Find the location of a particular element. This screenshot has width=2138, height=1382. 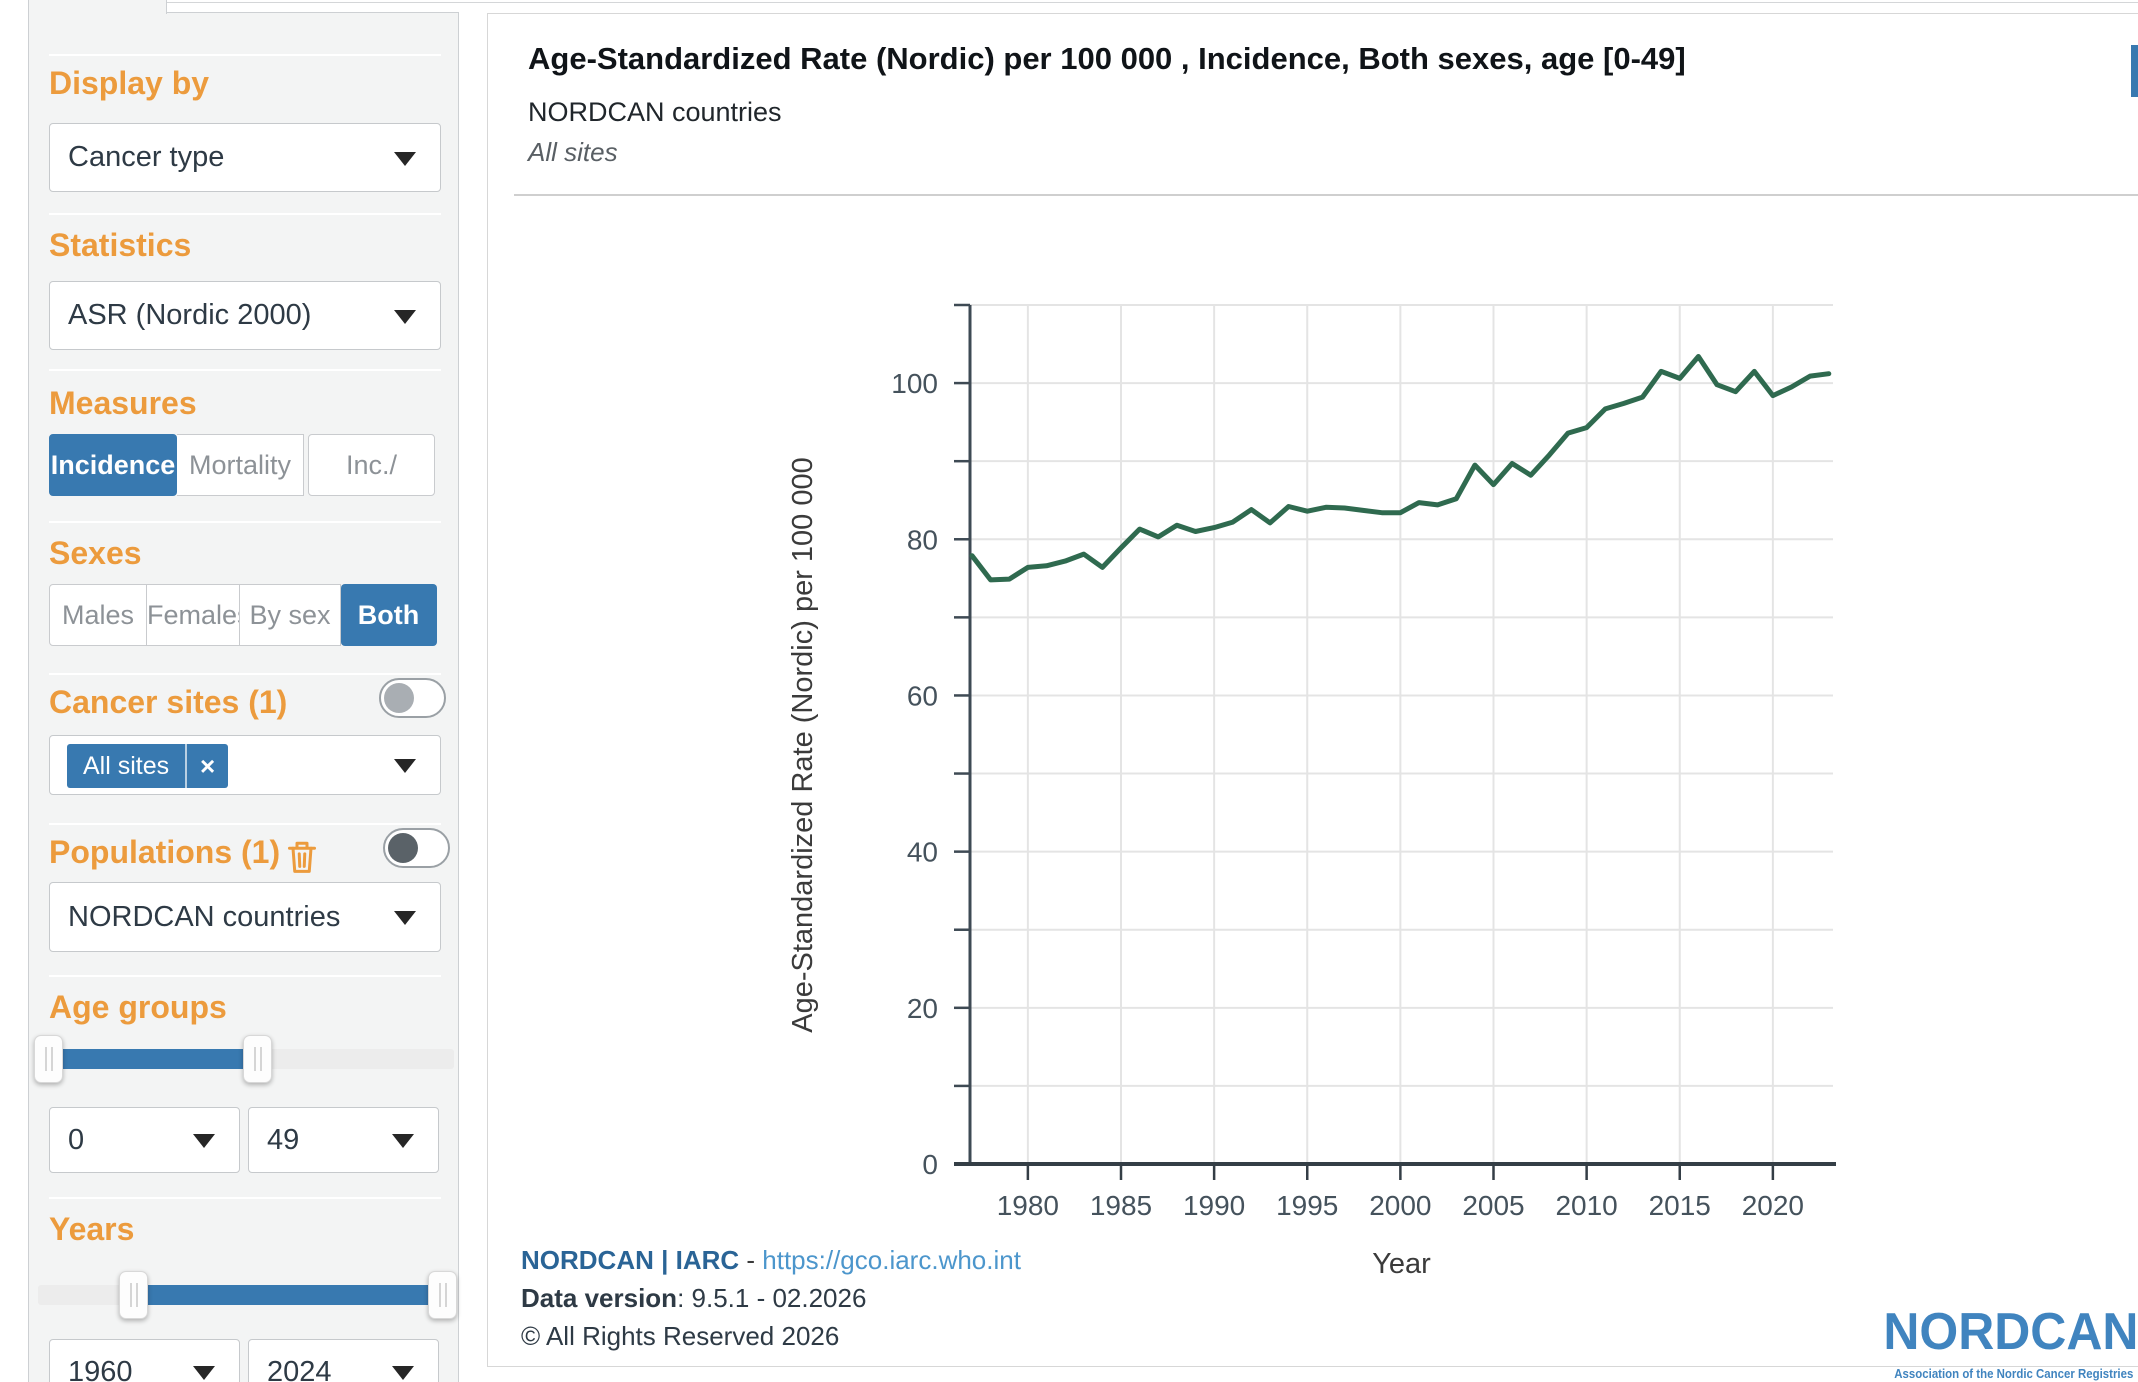

nordcan-logo-wordmark: NORDCAN is located at coordinates (2010, 1332).